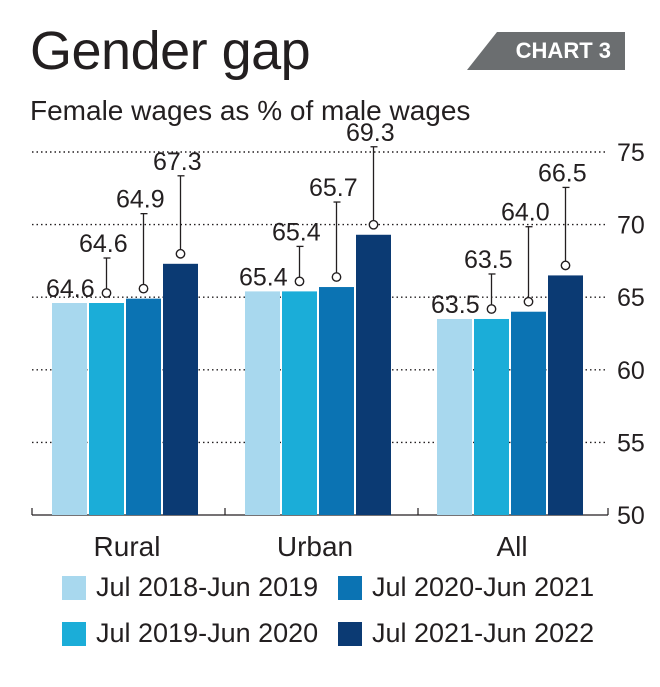 The image size is (660, 687). Describe the element at coordinates (631, 226) in the screenshot. I see `y-tick-label: 70` at that location.